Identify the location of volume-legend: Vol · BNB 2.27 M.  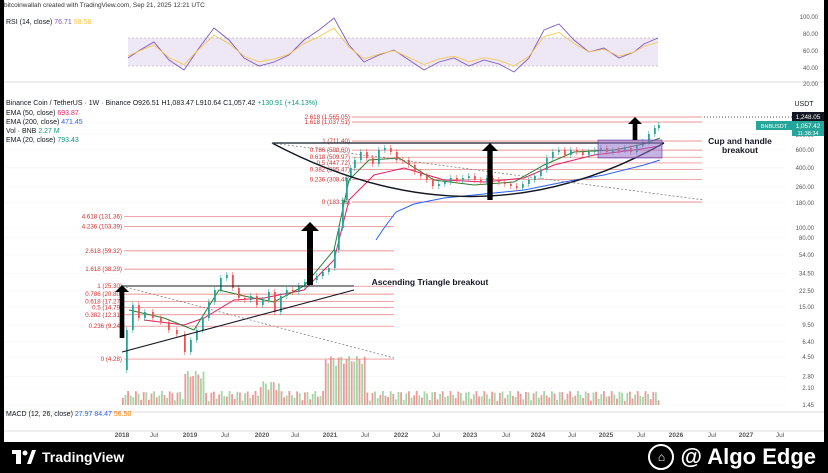
(33, 131).